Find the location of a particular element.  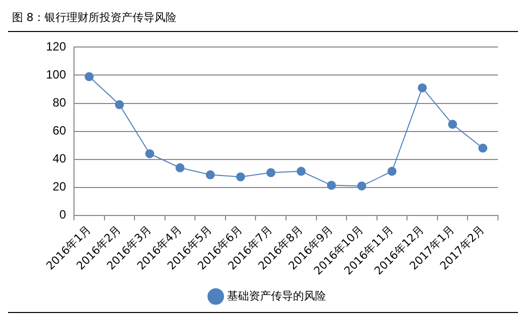

y-tick-label: 20 is located at coordinates (59, 187).